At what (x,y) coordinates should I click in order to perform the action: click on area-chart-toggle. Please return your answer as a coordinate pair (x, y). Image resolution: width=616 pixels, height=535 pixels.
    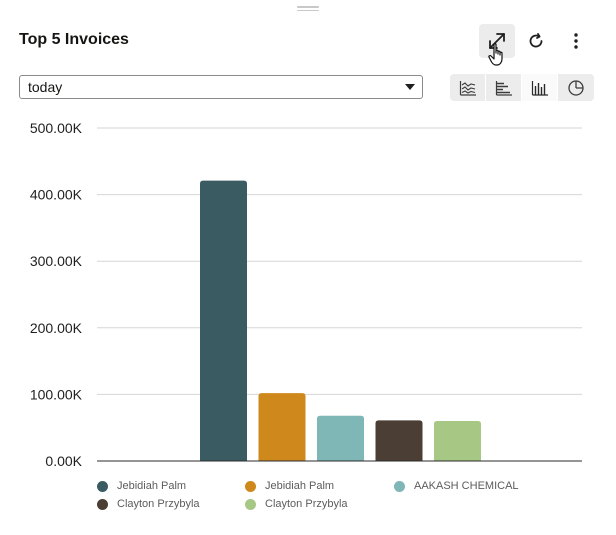
    Looking at the image, I should click on (468, 87).